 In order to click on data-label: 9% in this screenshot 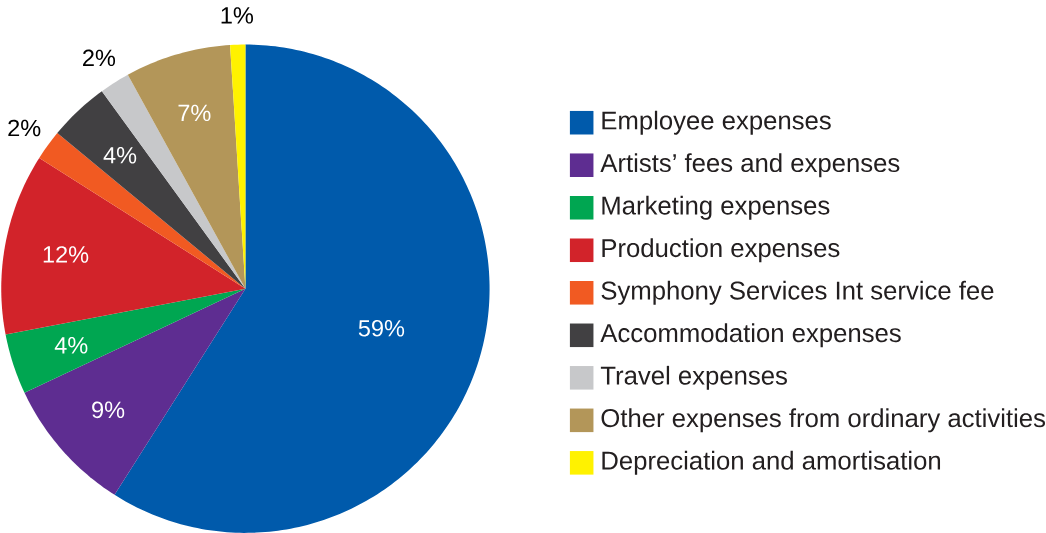, I will do `click(108, 410)`.